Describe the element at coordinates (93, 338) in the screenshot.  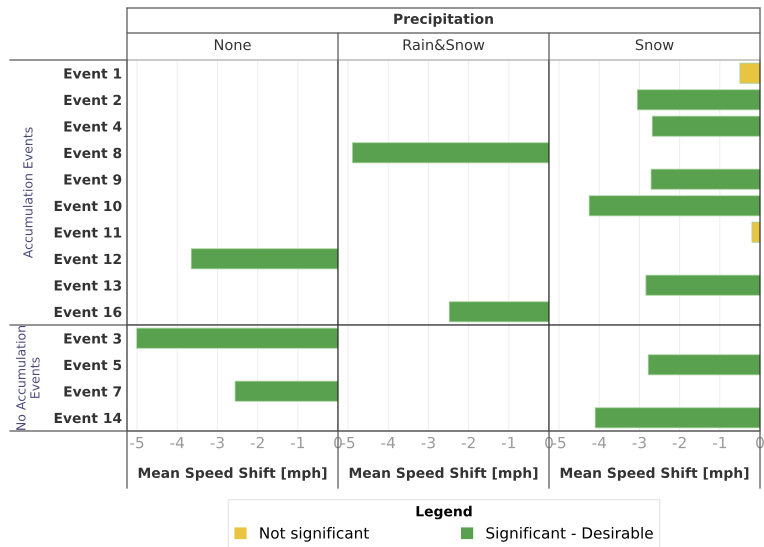
I see `y-tick-label: Event 3` at that location.